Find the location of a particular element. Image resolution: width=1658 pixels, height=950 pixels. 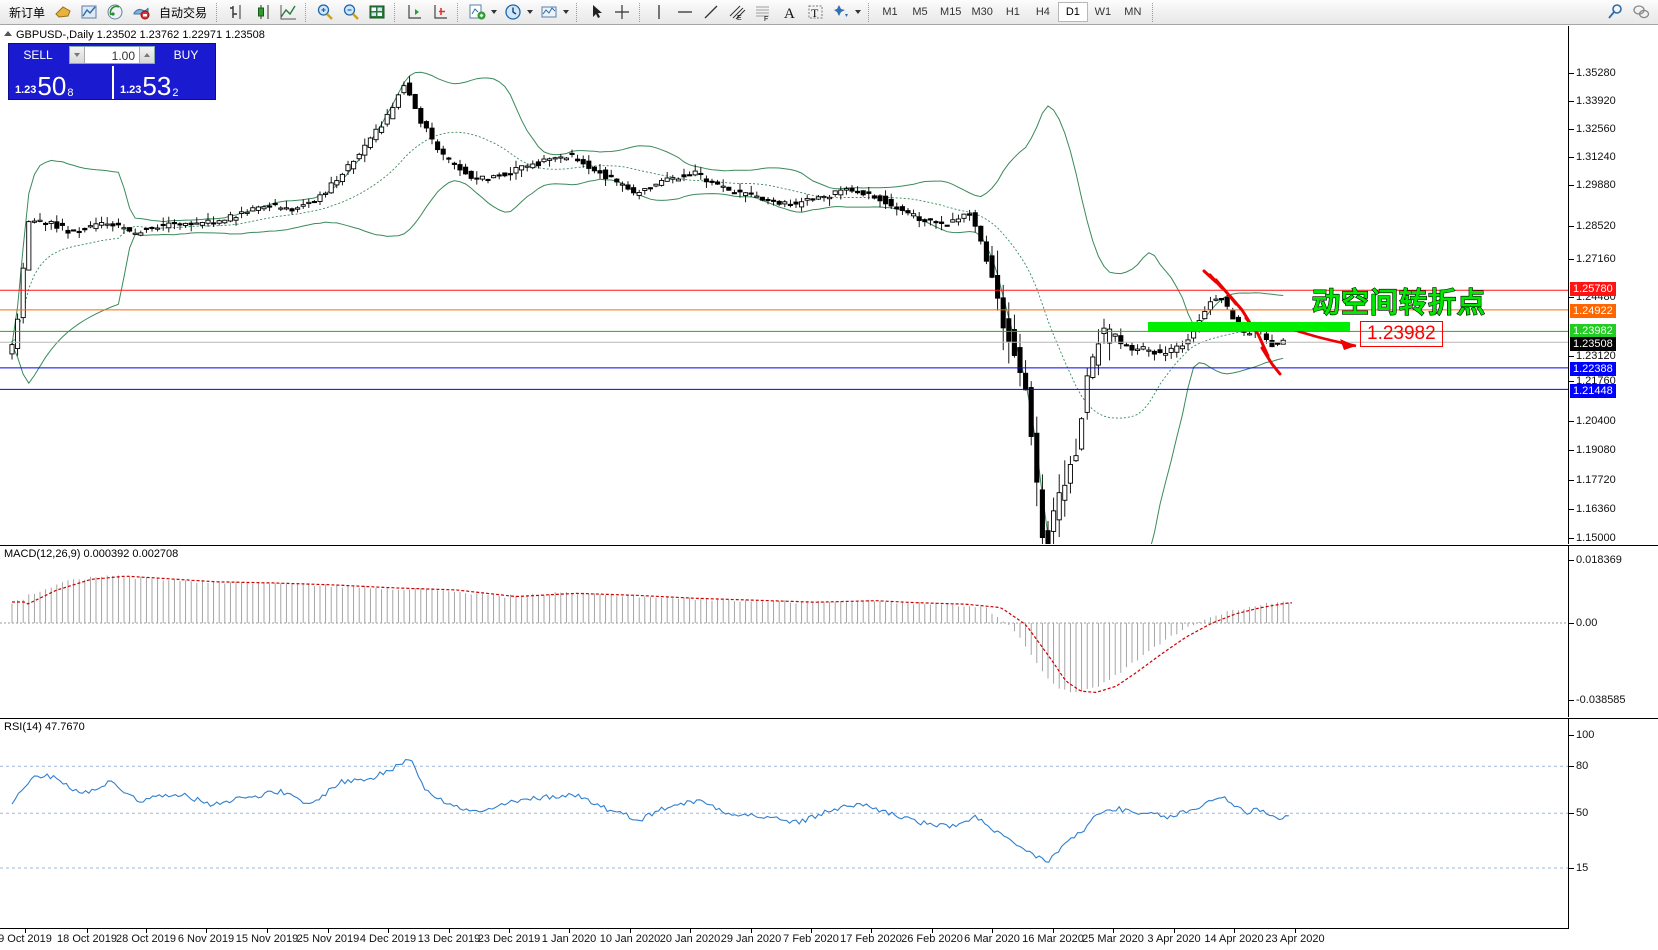

time-axis-label: 18 Oct 2019 is located at coordinates (87, 939).